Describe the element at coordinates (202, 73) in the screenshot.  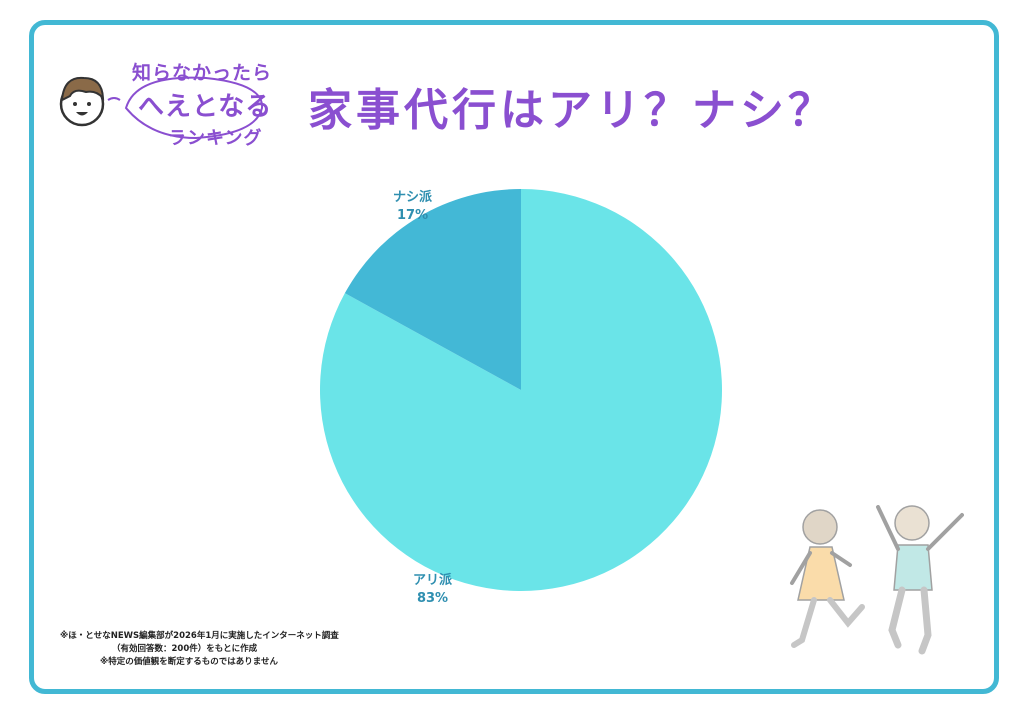
I see `logo-line-1: 知らなかったら` at that location.